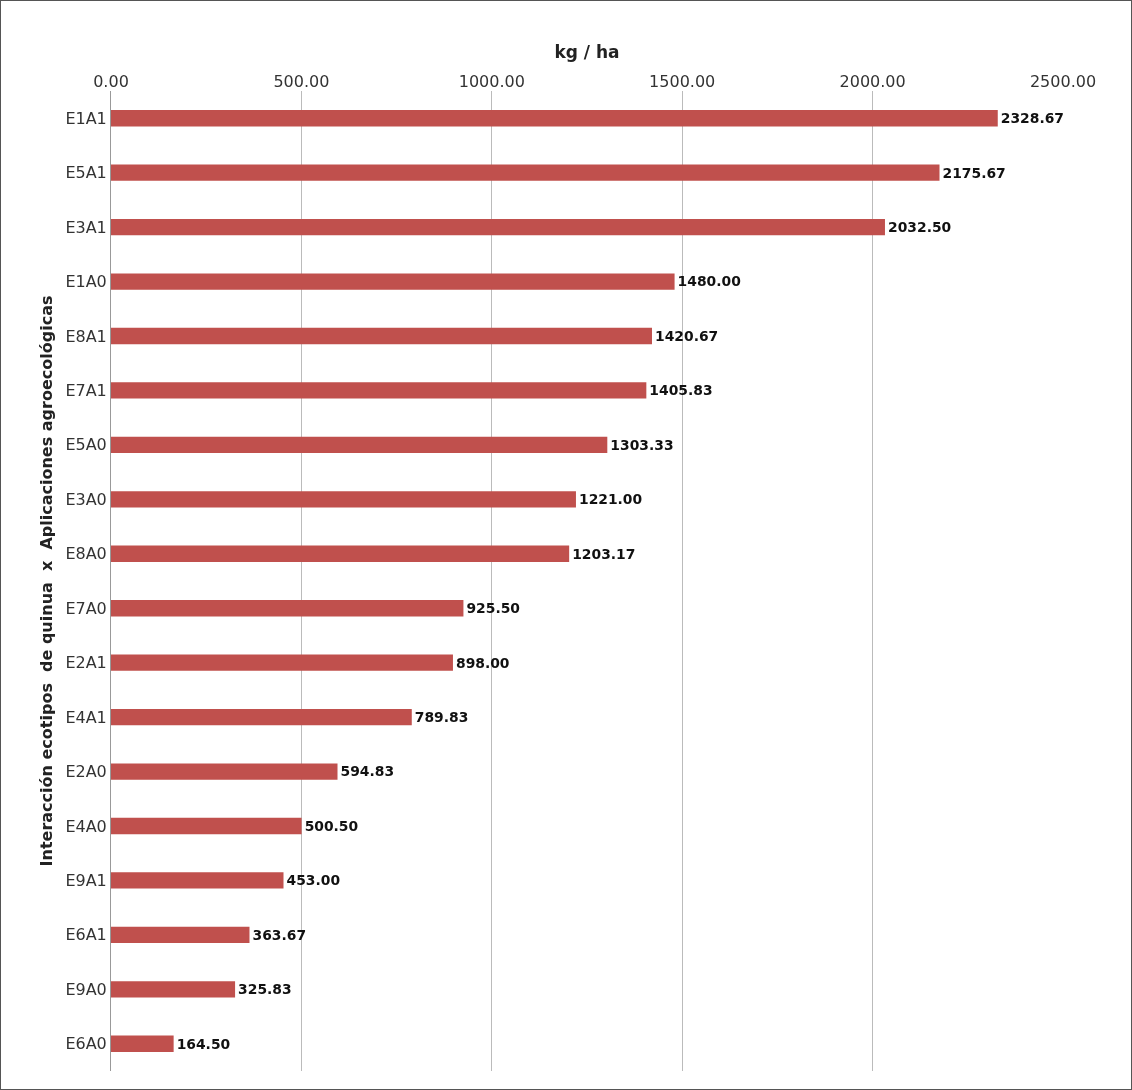  I want to click on data-label: 325.83, so click(265, 989).